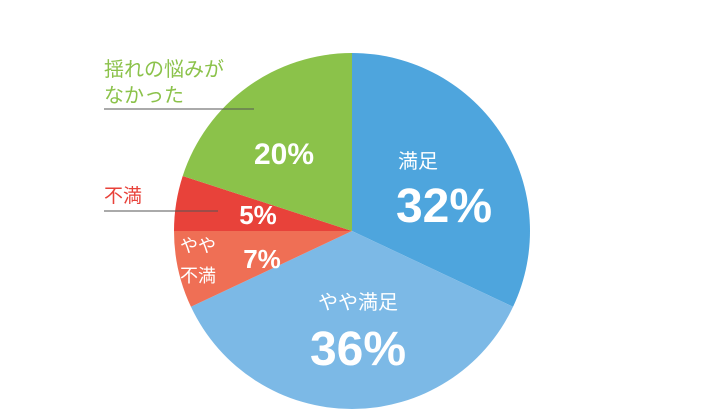  I want to click on slice-value-label: 20%, so click(284, 154).